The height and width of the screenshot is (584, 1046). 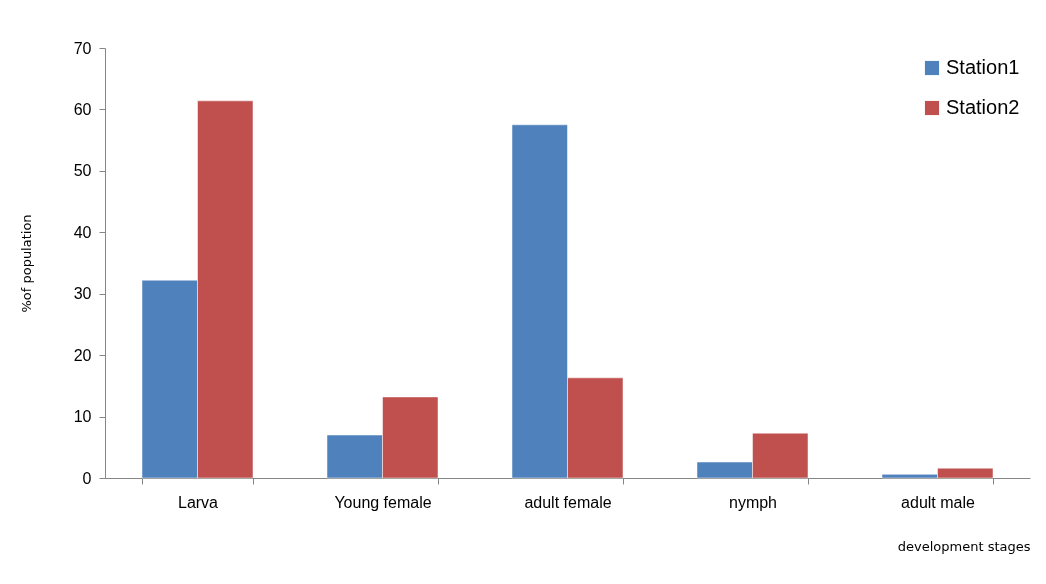 What do you see at coordinates (82, 355) in the screenshot?
I see `y-tick-label: 20` at bounding box center [82, 355].